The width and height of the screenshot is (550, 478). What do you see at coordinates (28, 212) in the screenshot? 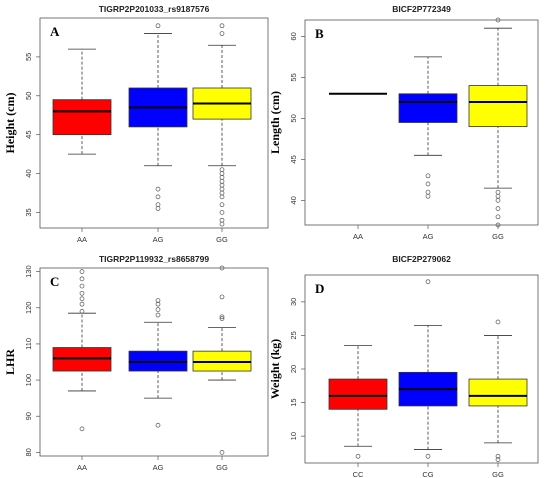
I see `y-tick-label: 35` at bounding box center [28, 212].